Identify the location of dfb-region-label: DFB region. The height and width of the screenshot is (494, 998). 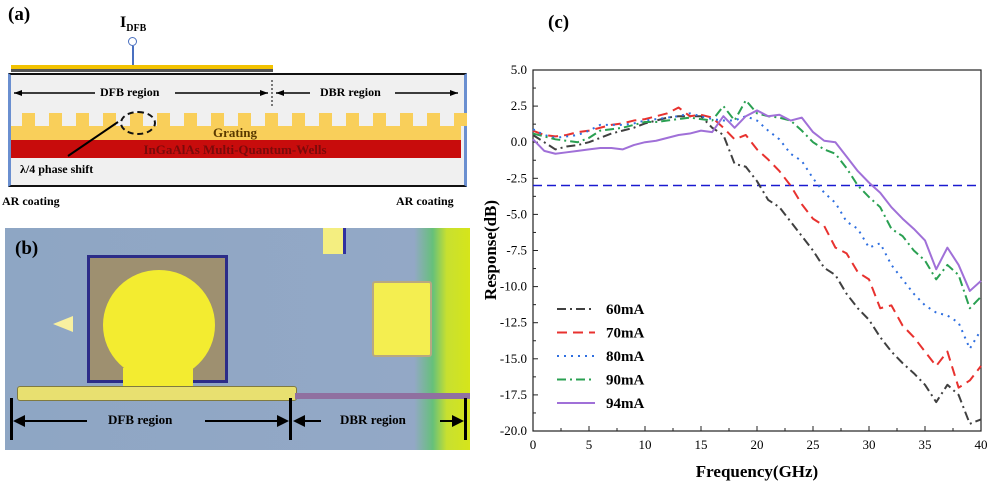
(130, 92).